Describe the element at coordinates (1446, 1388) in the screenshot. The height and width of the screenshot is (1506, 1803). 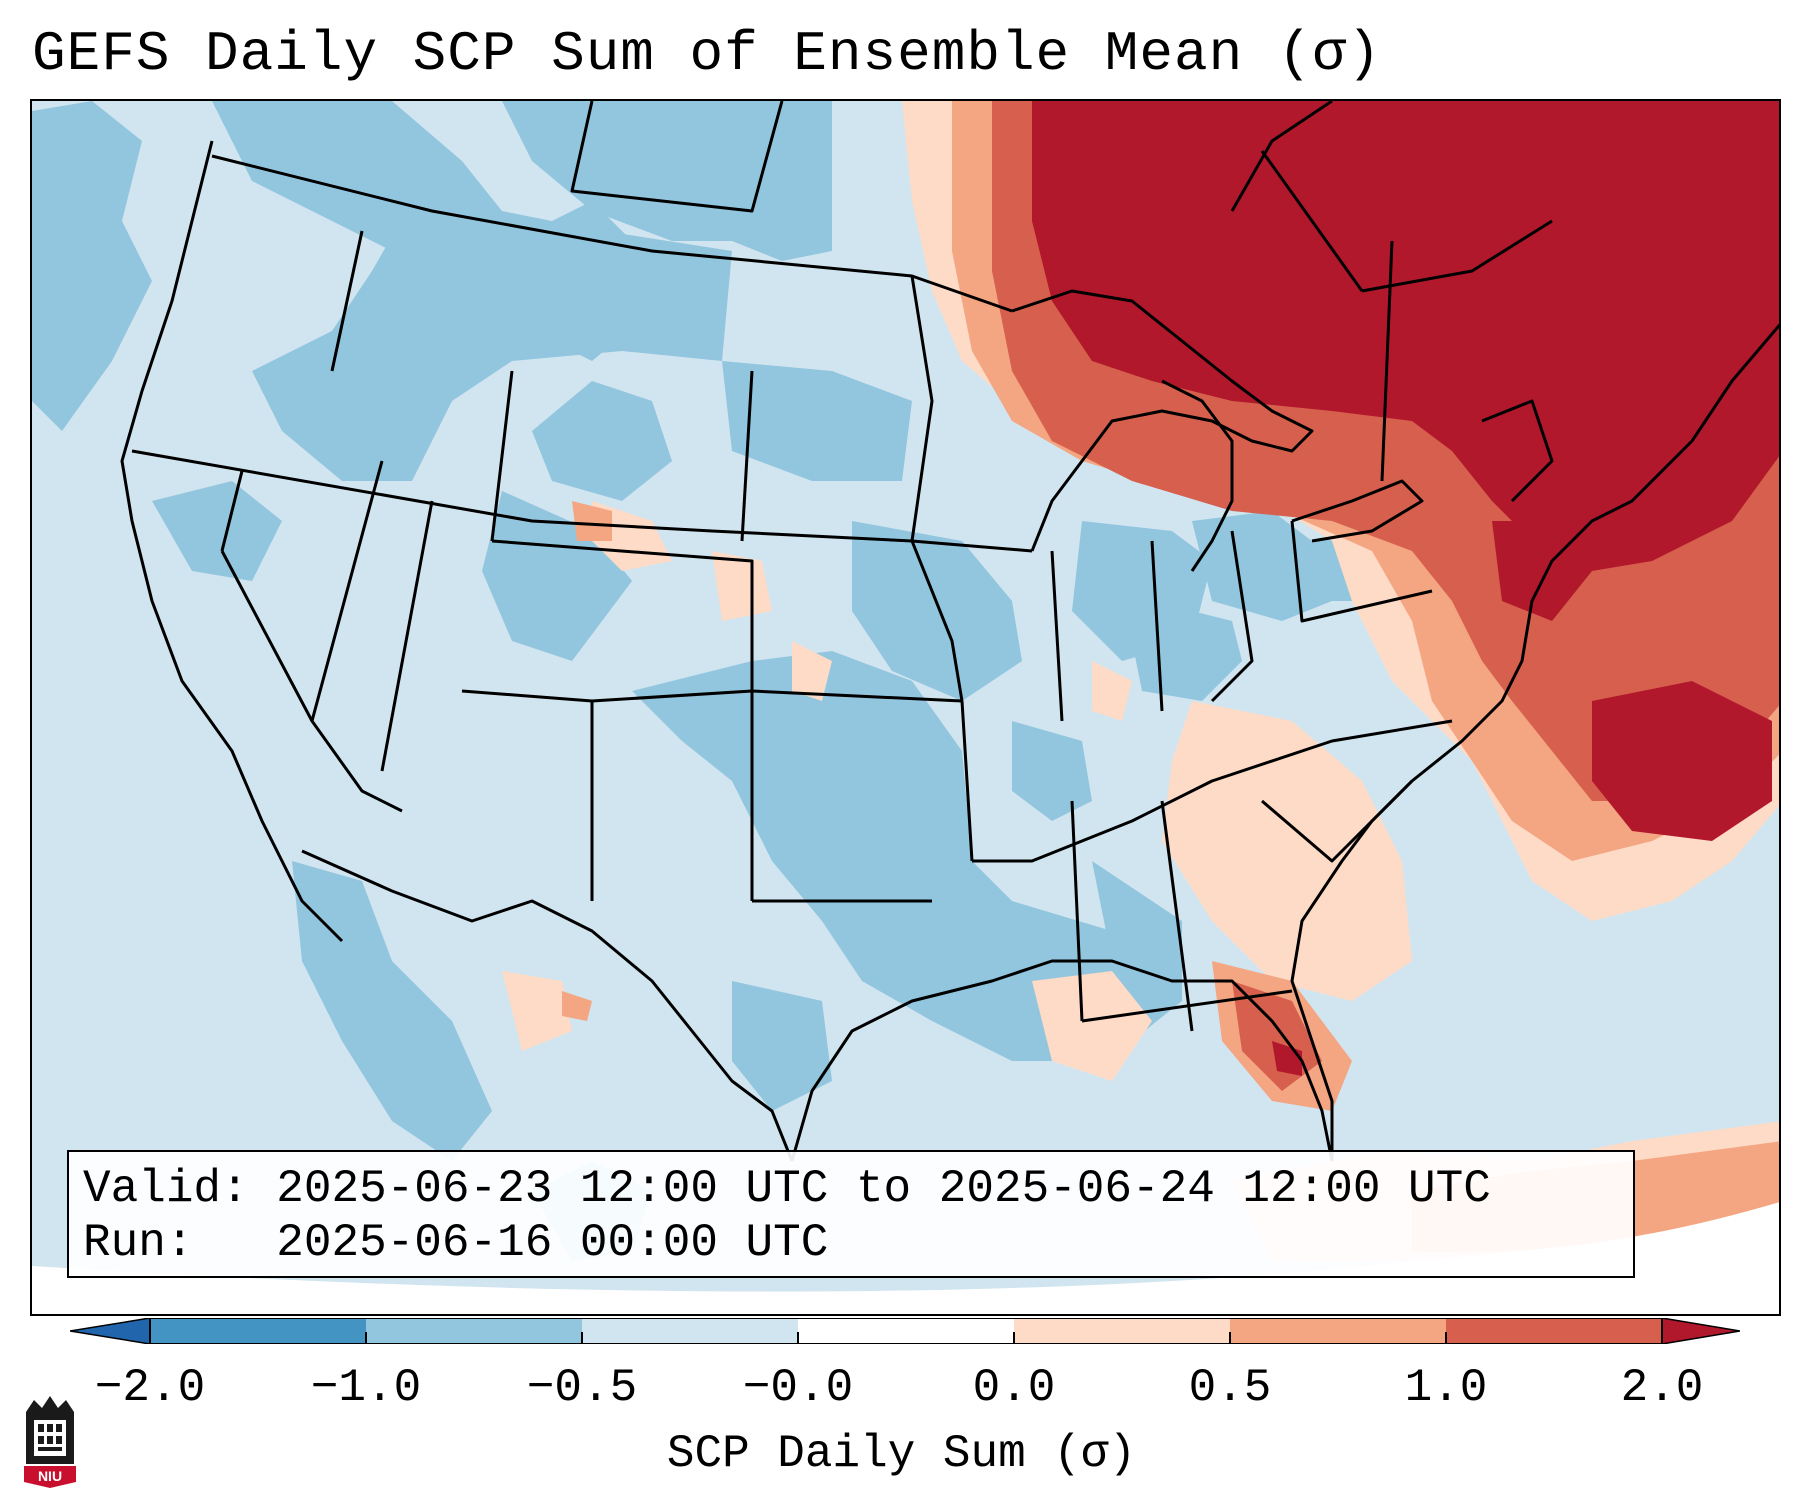
I see `colorbar-tick-label: 1.0` at that location.